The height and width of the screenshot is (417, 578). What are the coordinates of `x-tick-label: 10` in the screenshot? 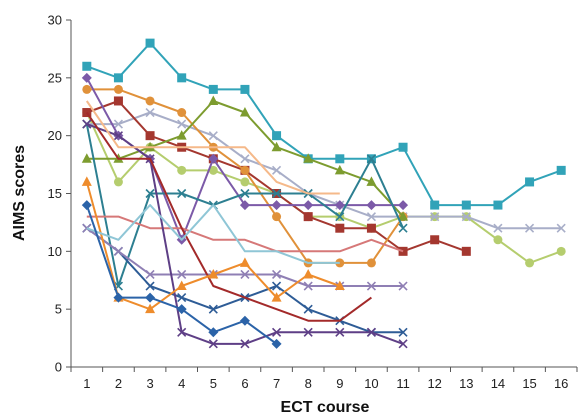 It's located at (371, 383).